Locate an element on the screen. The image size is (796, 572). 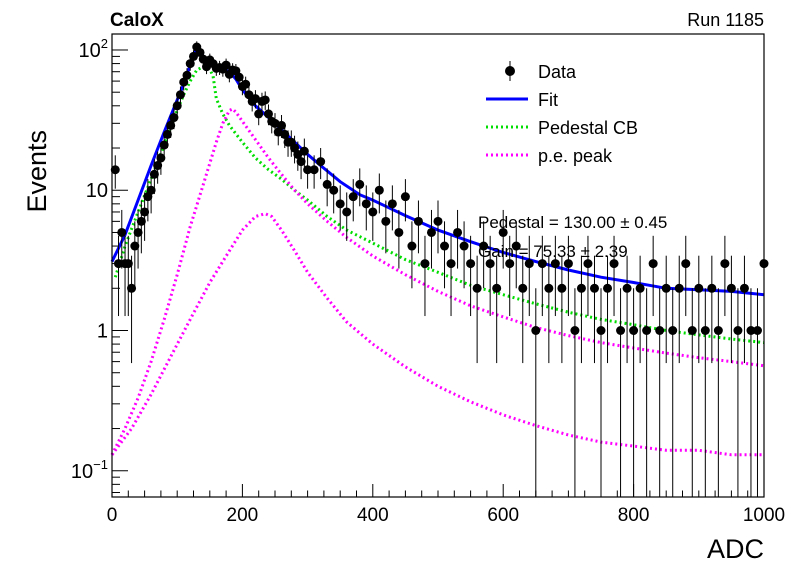
y-axis-ticks: 10−1 1 10 102 is located at coordinates (99, 264).